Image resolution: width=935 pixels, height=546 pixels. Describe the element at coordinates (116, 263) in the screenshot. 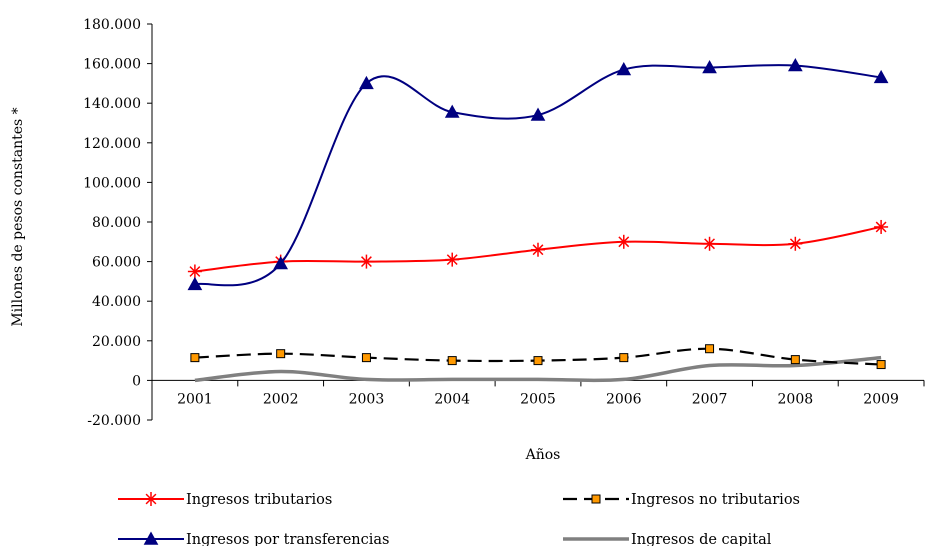

I see `y-tick-label: 60.000` at that location.